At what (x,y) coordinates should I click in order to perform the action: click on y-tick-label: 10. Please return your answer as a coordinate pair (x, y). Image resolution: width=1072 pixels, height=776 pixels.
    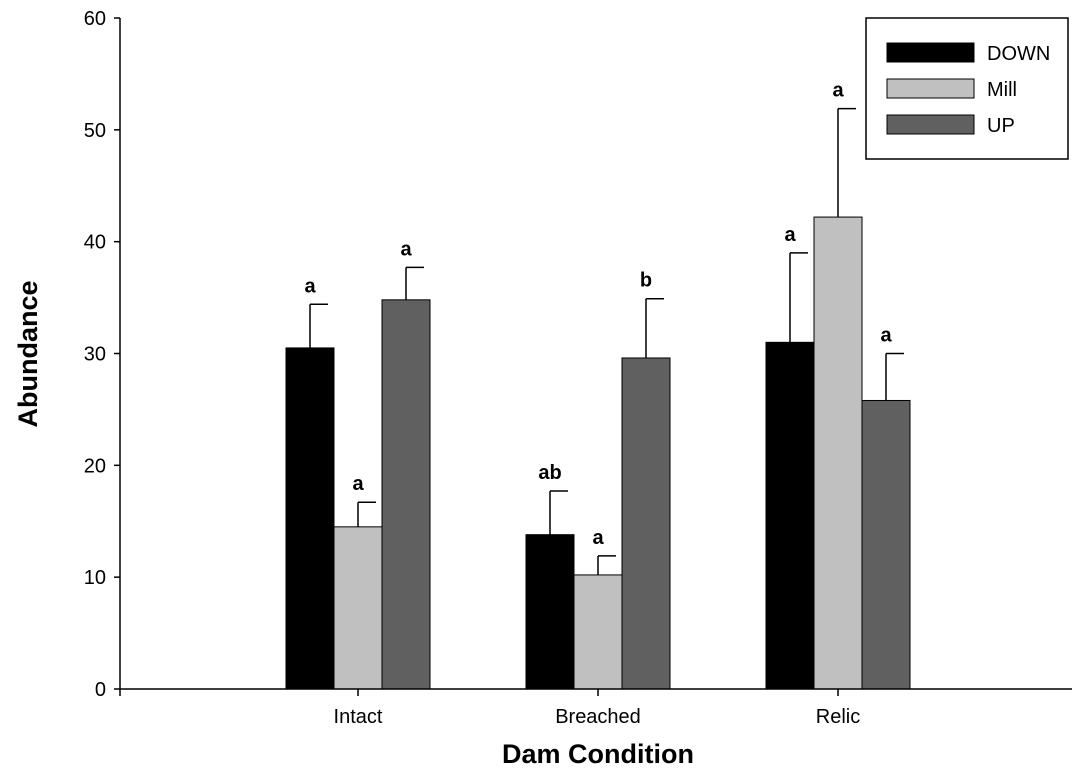
    Looking at the image, I should click on (95, 578).